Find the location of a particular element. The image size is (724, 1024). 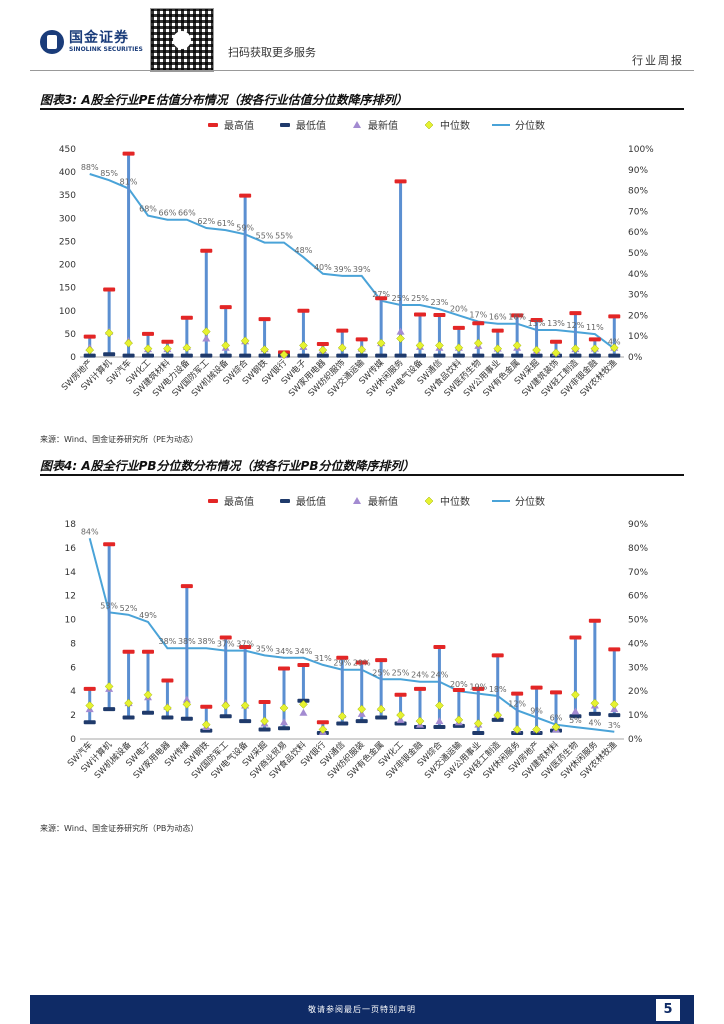

percentile-data-label: 39% is located at coordinates (362, 269).